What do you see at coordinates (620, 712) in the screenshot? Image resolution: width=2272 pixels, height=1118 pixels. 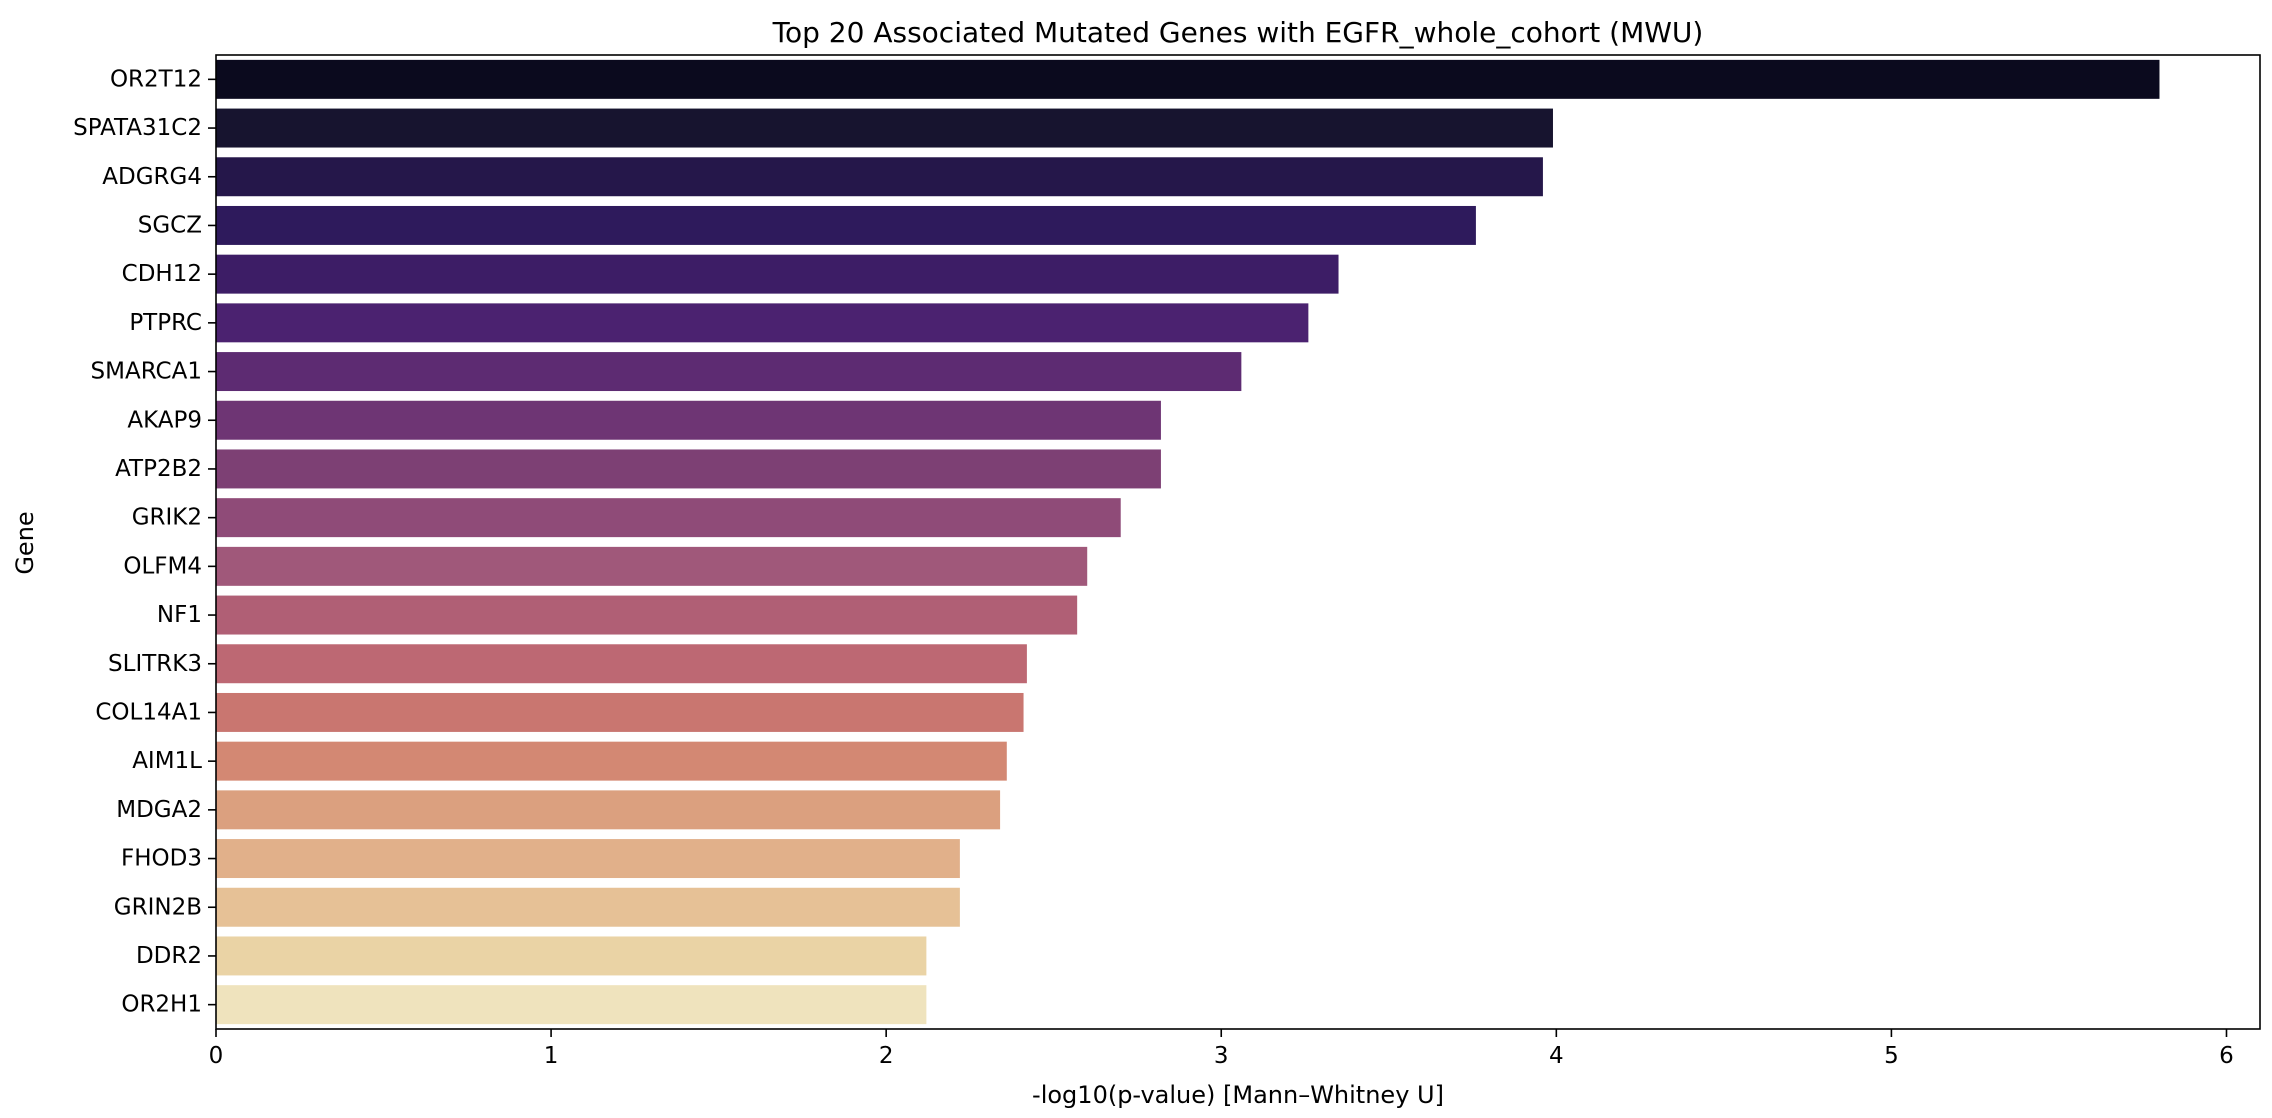 I see `bar-col14a1` at bounding box center [620, 712].